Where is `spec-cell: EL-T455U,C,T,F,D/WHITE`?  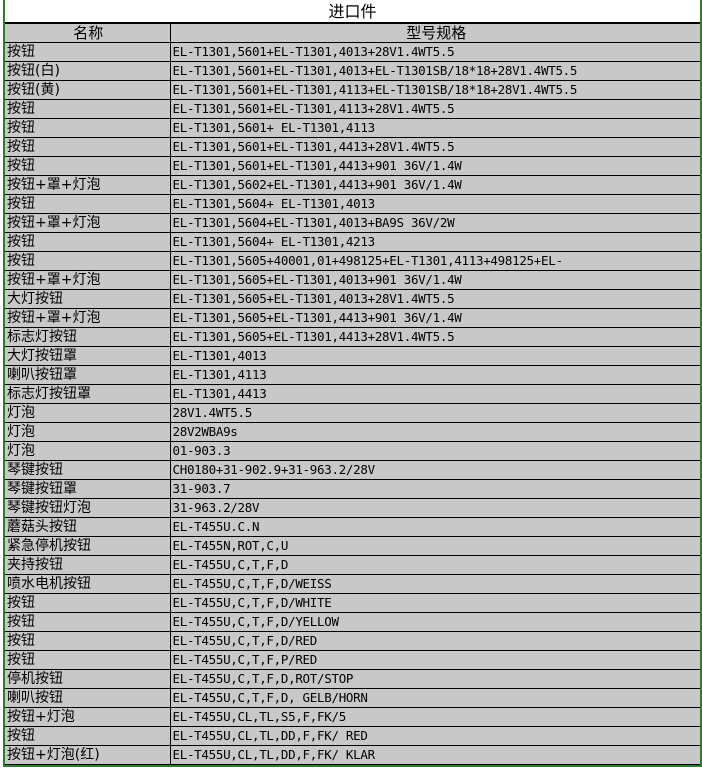
spec-cell: EL-T455U,C,T,F,D/WHITE is located at coordinates (434, 603).